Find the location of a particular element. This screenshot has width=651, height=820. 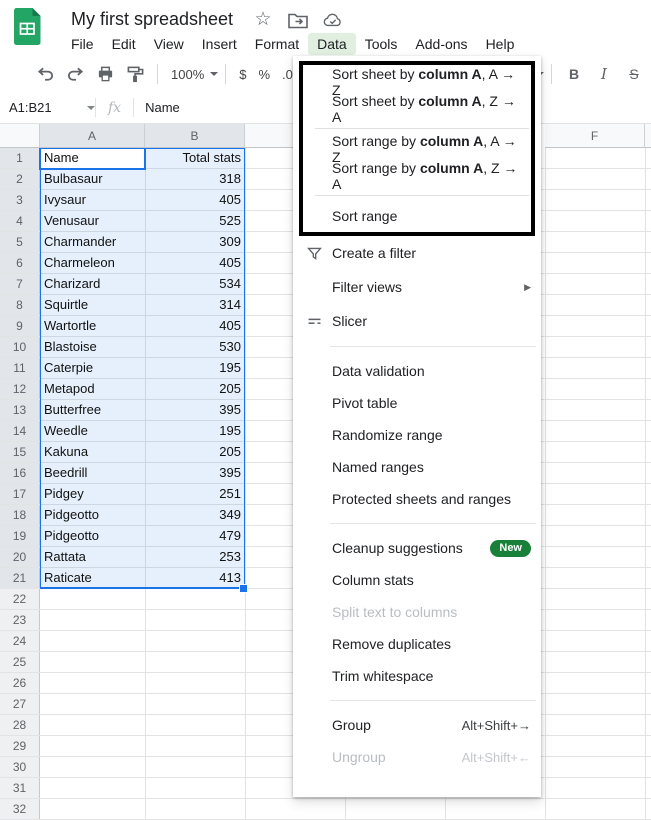

row-header-28: 28 is located at coordinates (20, 725).